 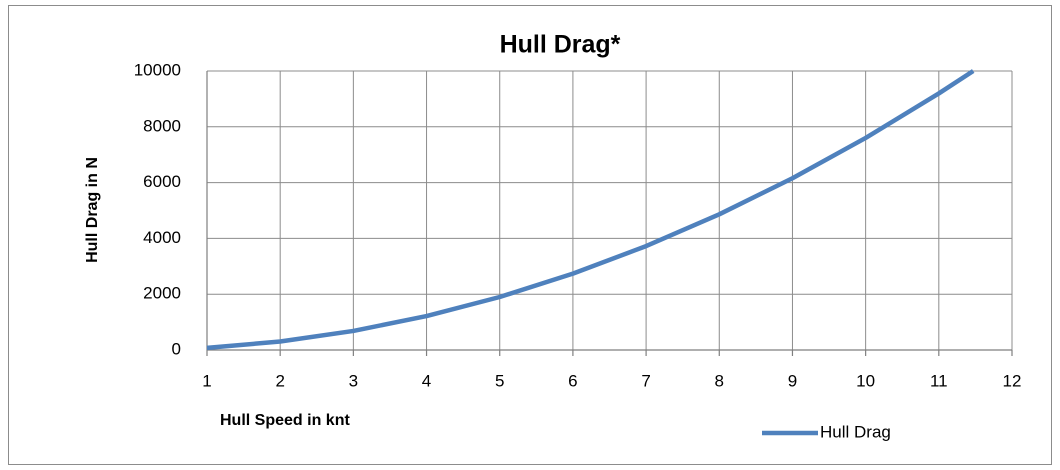 I want to click on x-tick-label: 5, so click(x=499, y=380).